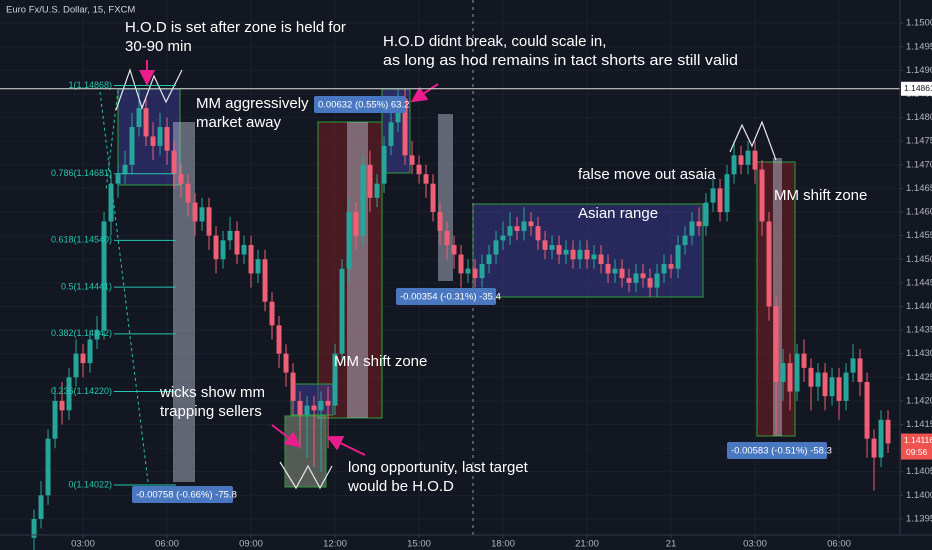 This screenshot has width=932, height=550. Describe the element at coordinates (919, 353) in the screenshot. I see `y-tick-label: 1.14300` at that location.